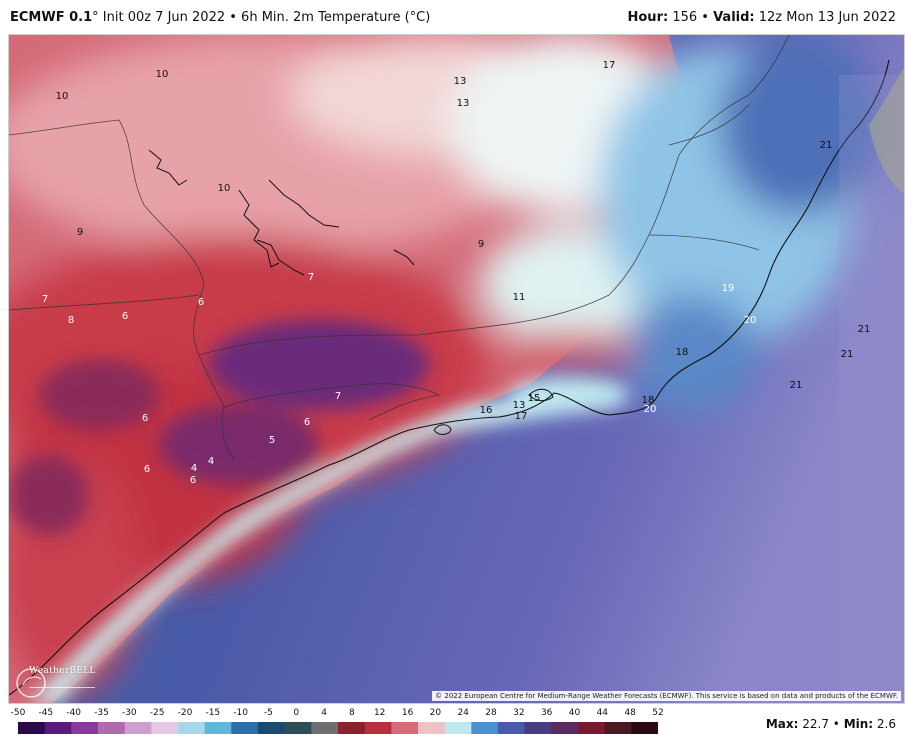 The height and width of the screenshot is (750, 914). Describe the element at coordinates (658, 713) in the screenshot. I see `color-scale-tick-label: 52` at that location.